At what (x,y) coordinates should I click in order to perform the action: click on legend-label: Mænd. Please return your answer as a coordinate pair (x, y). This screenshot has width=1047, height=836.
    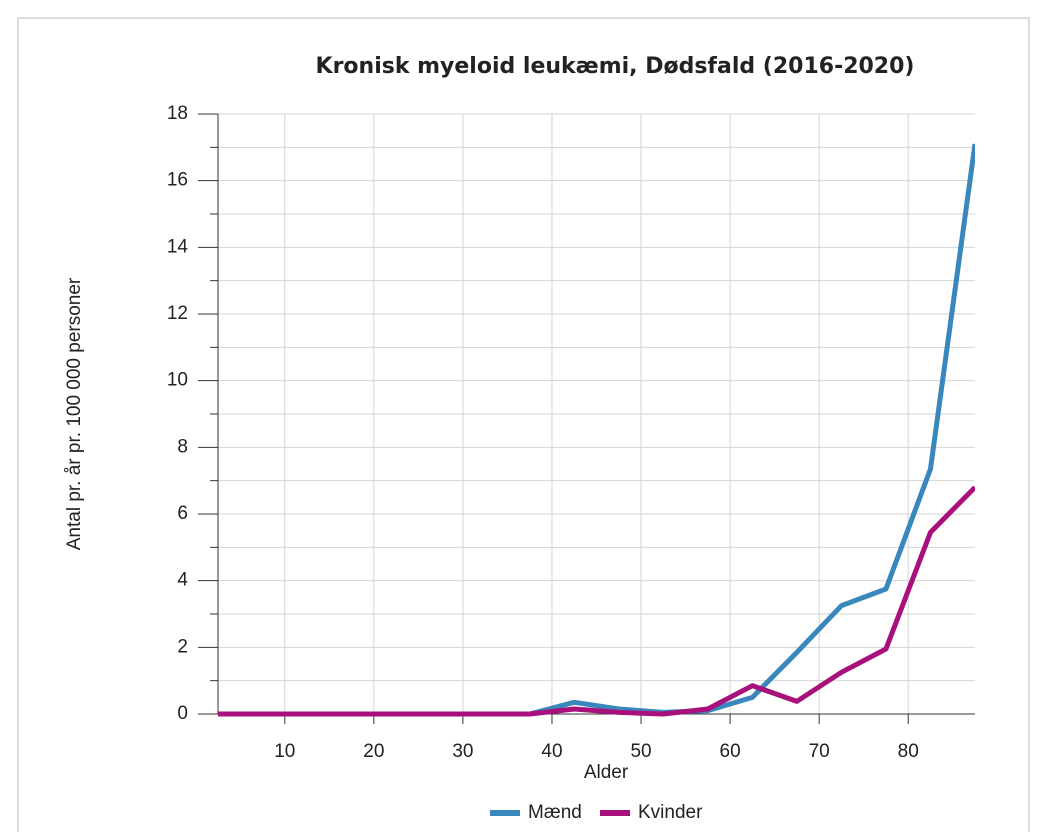
    Looking at the image, I should click on (555, 812).